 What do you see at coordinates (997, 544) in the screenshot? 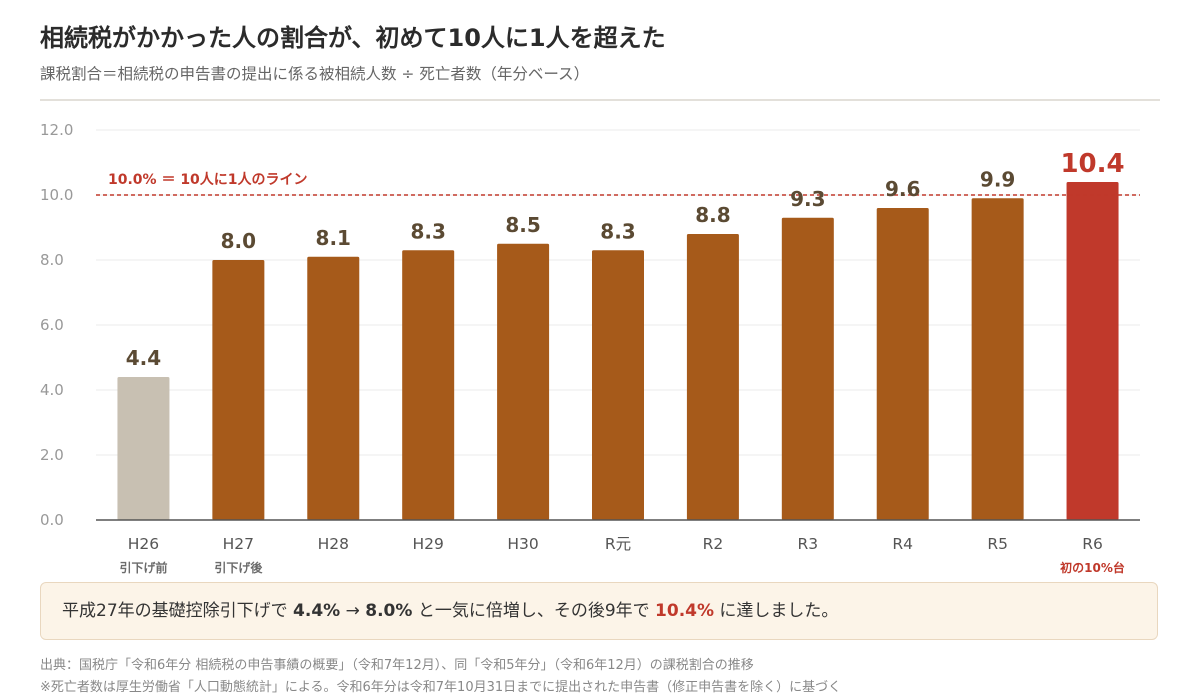
I see `x-tick-label: R5` at bounding box center [997, 544].